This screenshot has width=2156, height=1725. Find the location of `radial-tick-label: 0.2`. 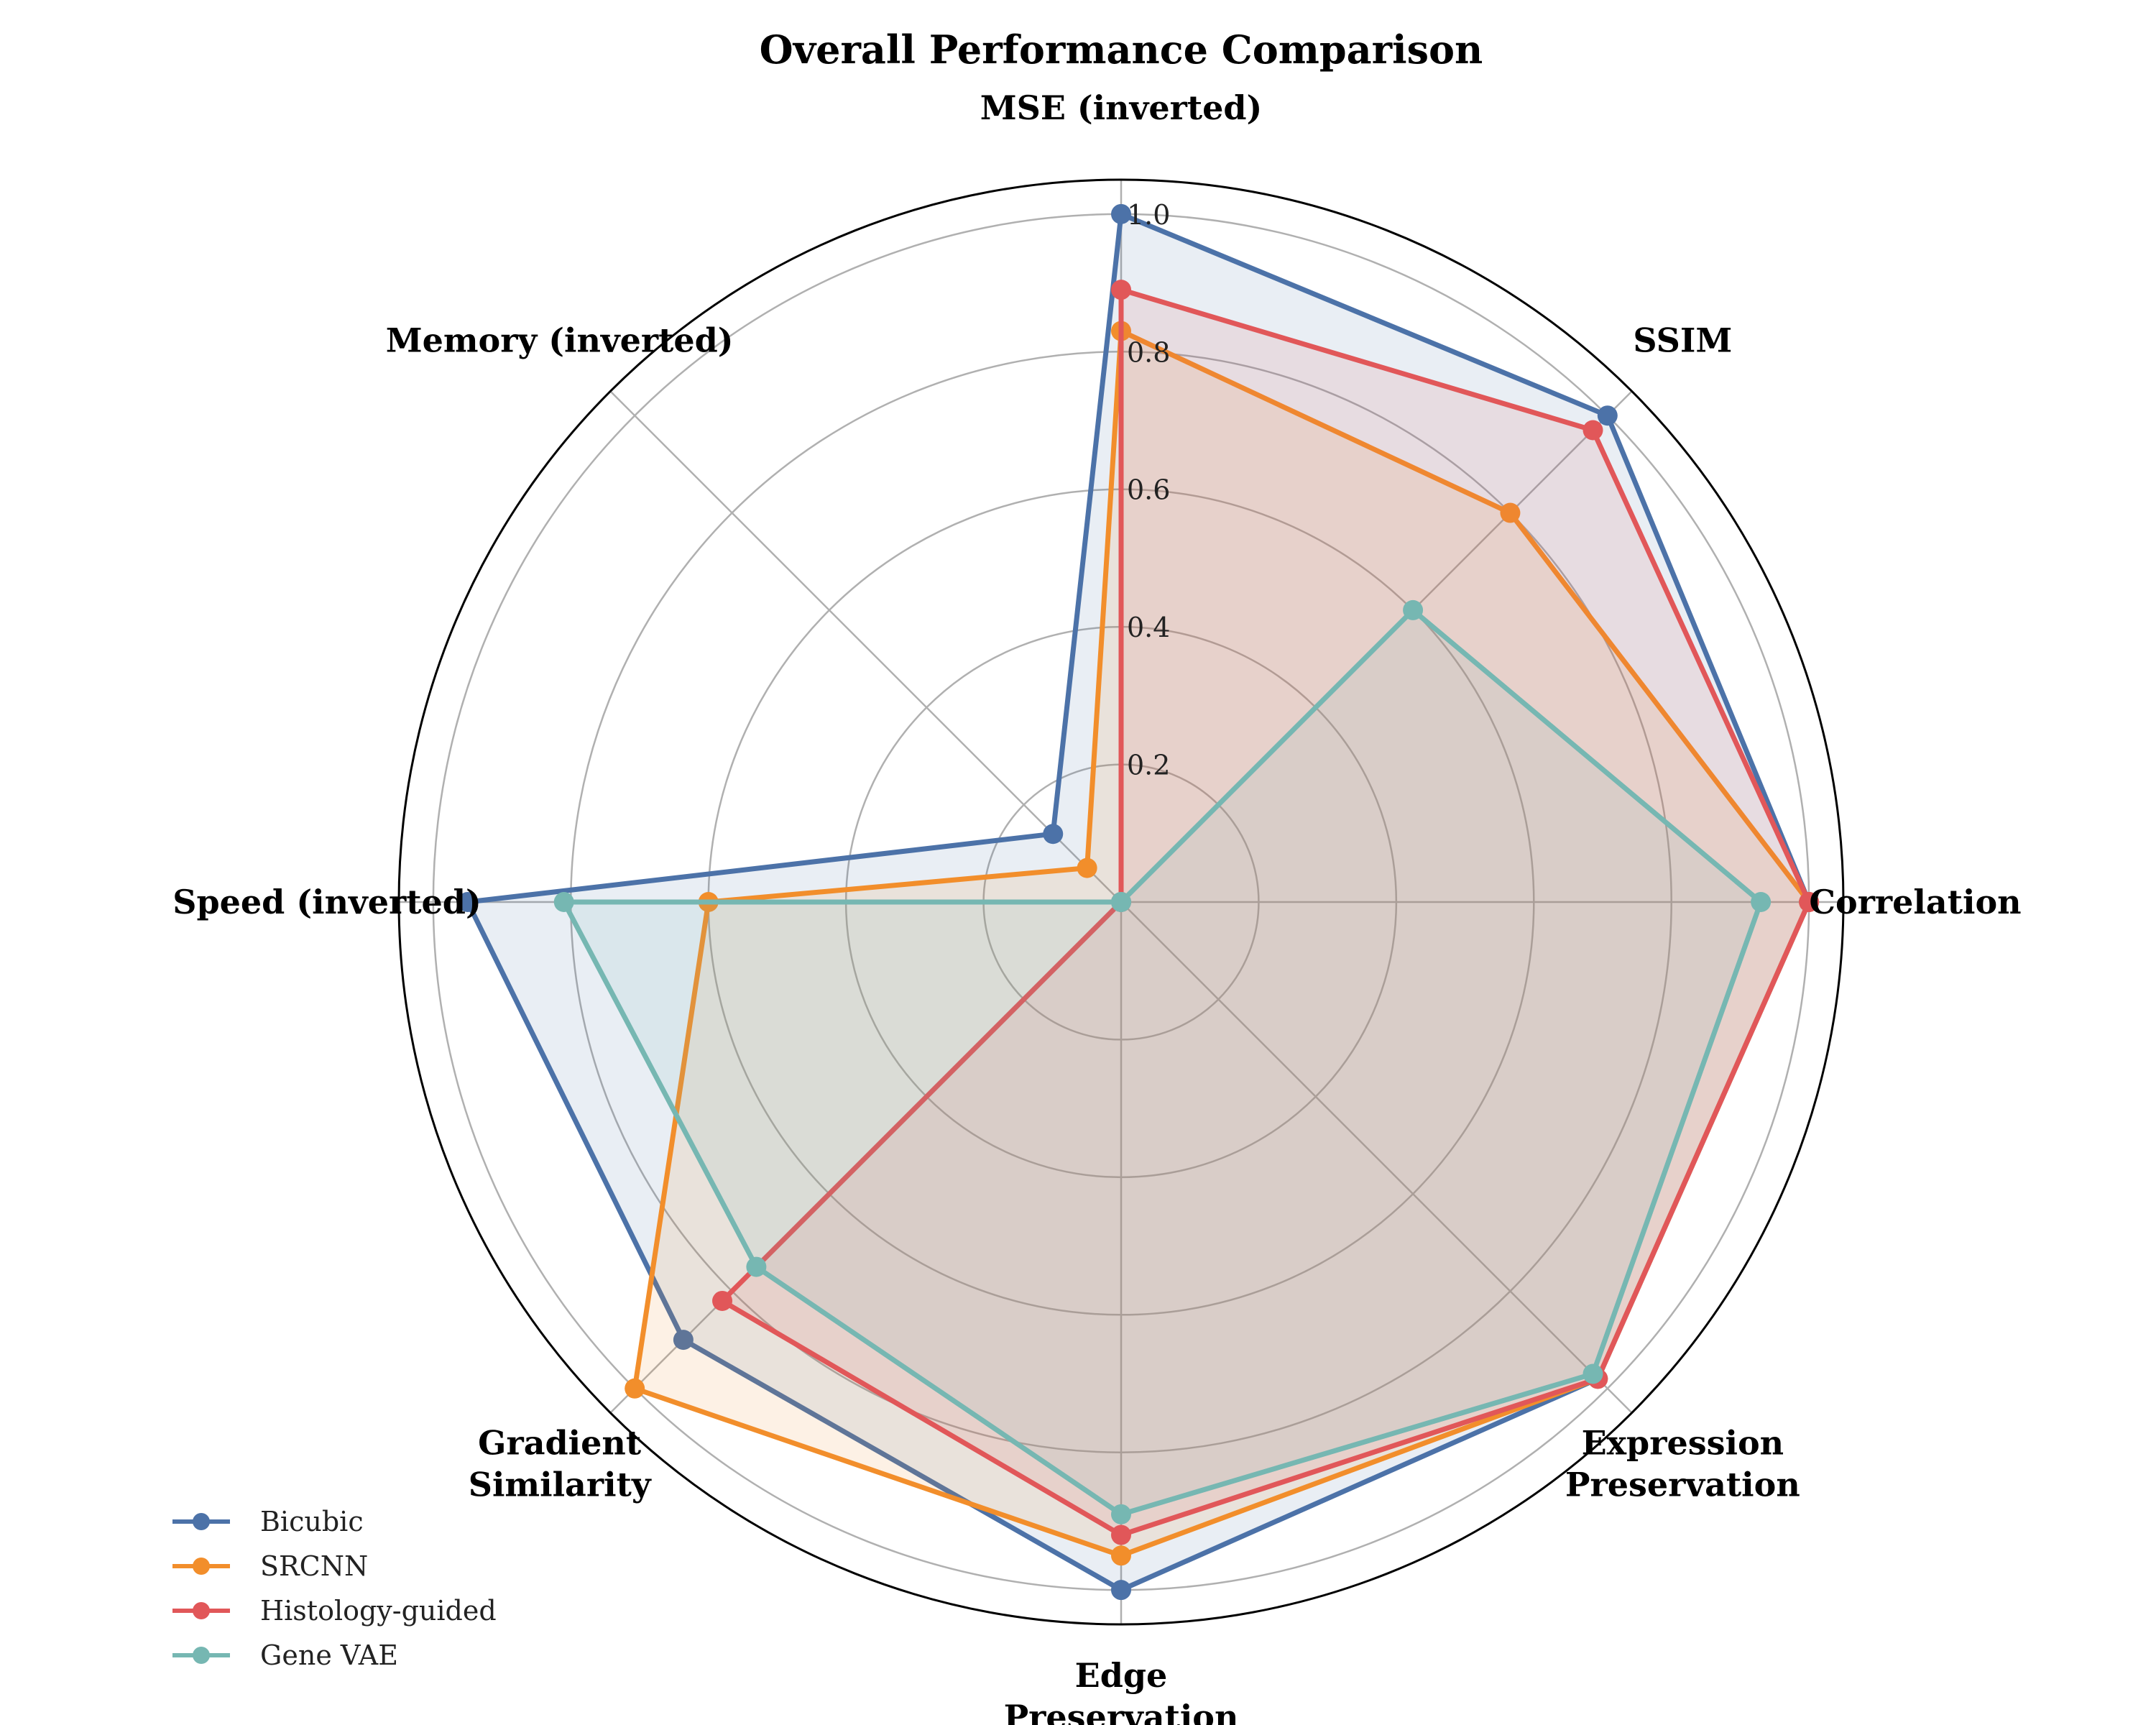

radial-tick-label: 0.2 is located at coordinates (1148, 765).